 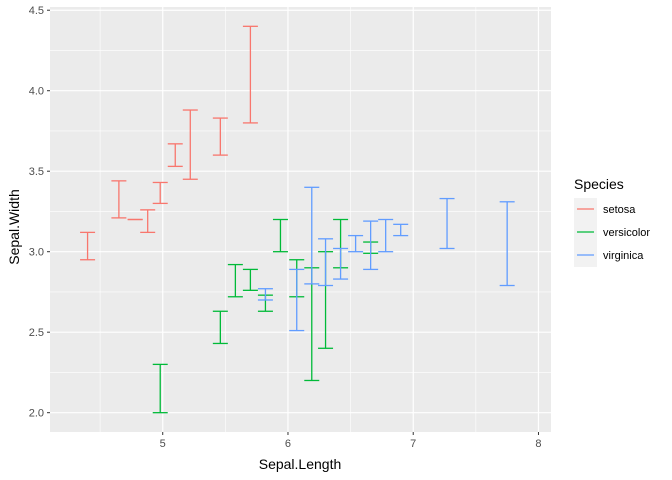 I want to click on x-axis-ticks: 5 6 7 8, so click(x=351, y=441).